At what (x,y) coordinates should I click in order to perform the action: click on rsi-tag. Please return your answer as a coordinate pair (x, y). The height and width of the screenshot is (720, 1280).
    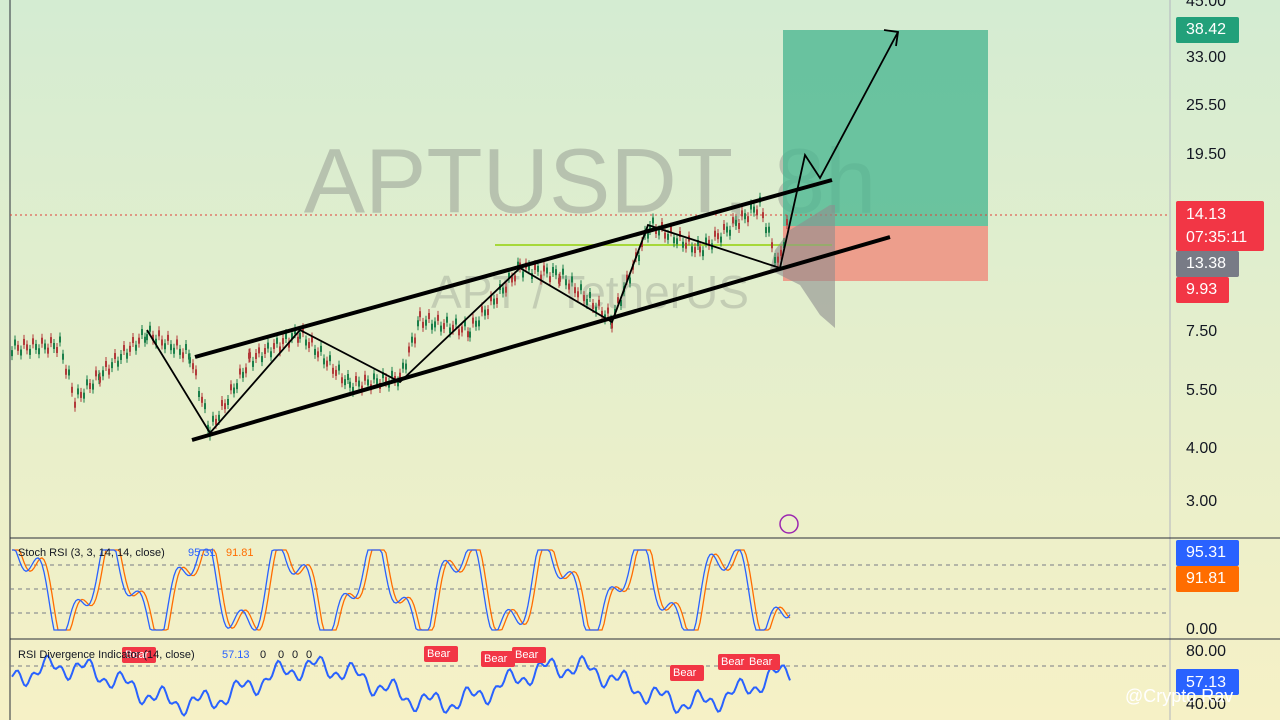
    Looking at the image, I should click on (1207, 682).